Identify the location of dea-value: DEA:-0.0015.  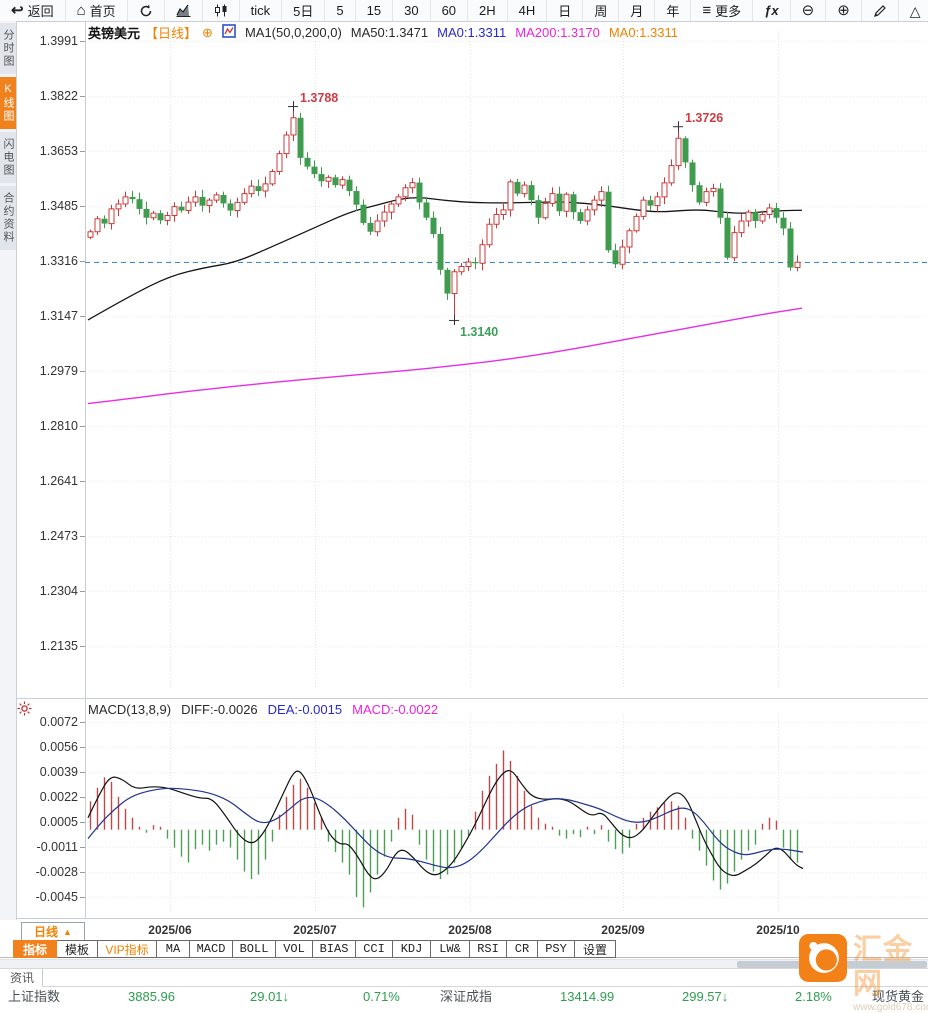
(305, 709).